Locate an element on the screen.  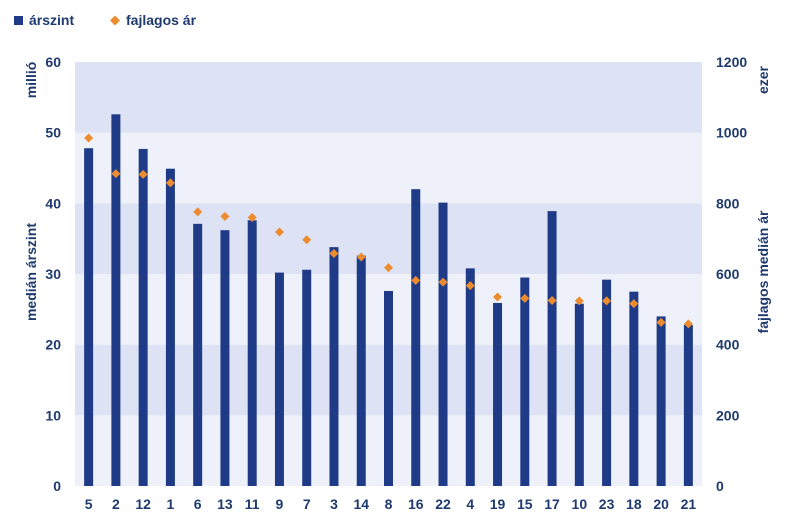
legend-swatch-fajlagos is located at coordinates (115, 20).